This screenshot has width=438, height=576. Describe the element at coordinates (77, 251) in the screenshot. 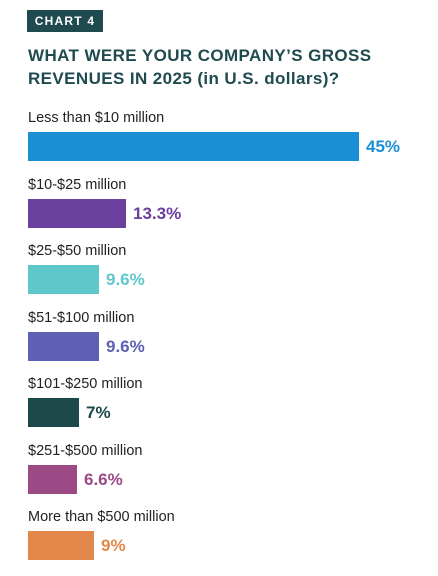

I see `category-label: $25-$50 million` at that location.